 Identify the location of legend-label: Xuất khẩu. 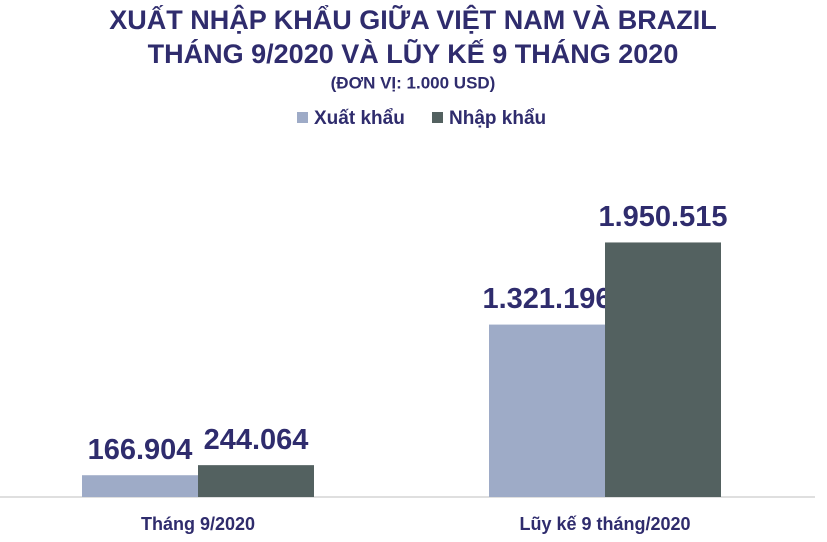
(359, 118).